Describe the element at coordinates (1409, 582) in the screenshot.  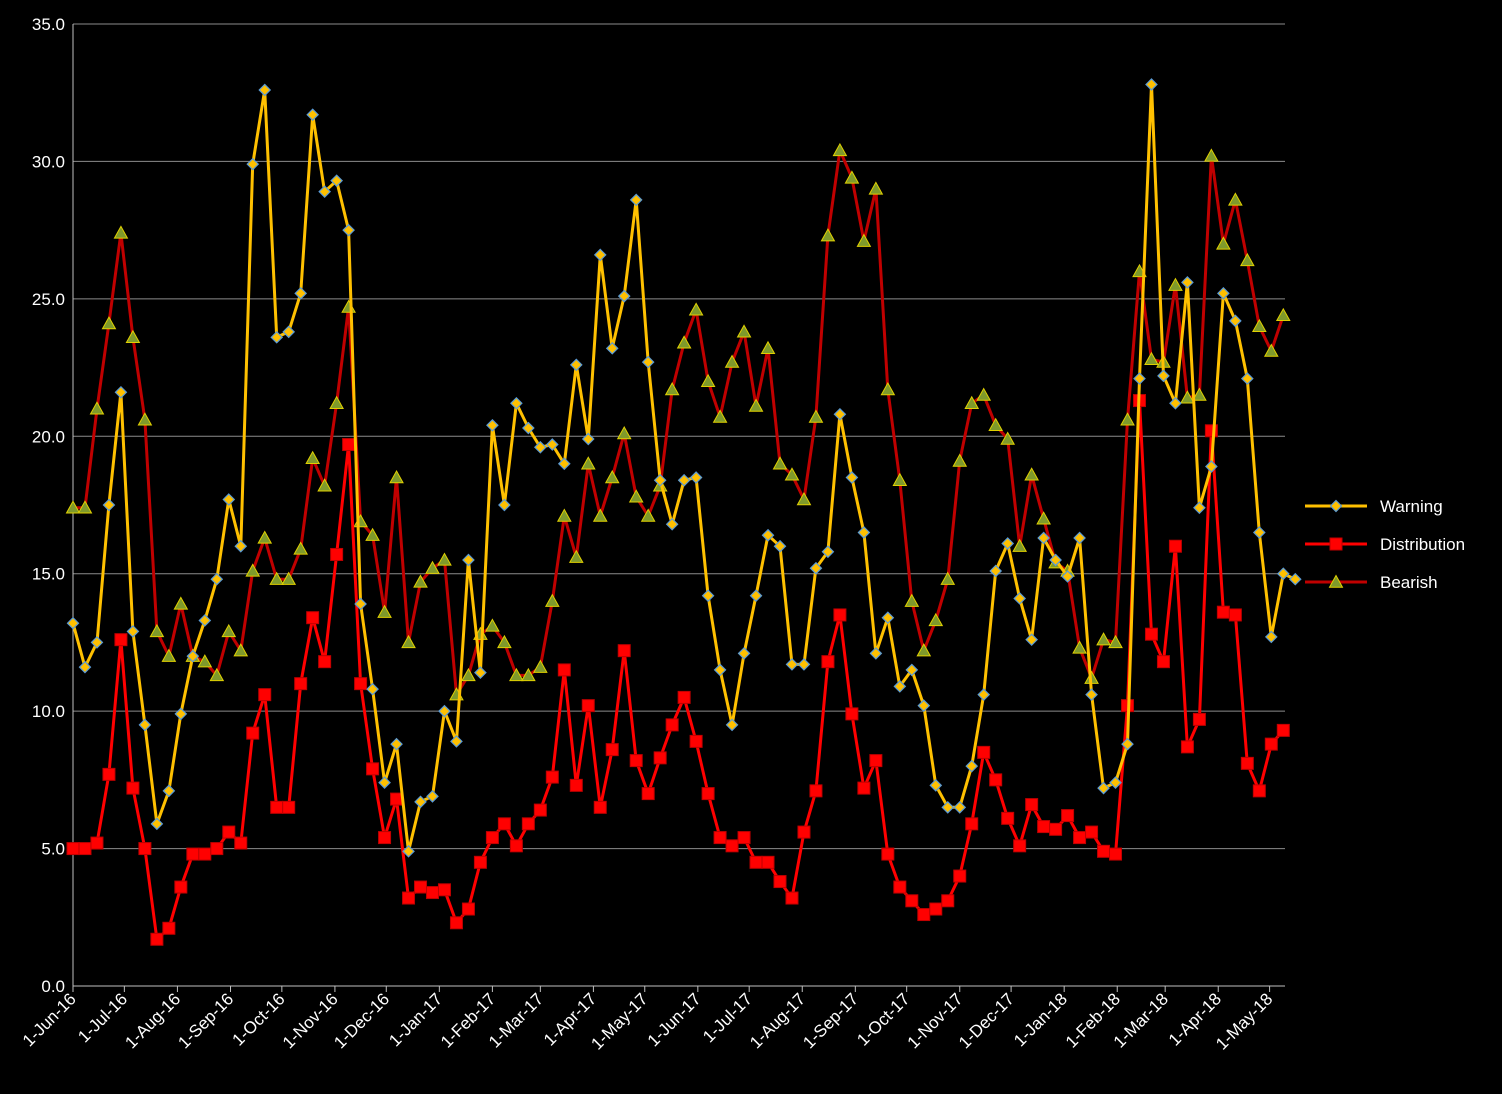
I see `legend-label: Bearish` at that location.